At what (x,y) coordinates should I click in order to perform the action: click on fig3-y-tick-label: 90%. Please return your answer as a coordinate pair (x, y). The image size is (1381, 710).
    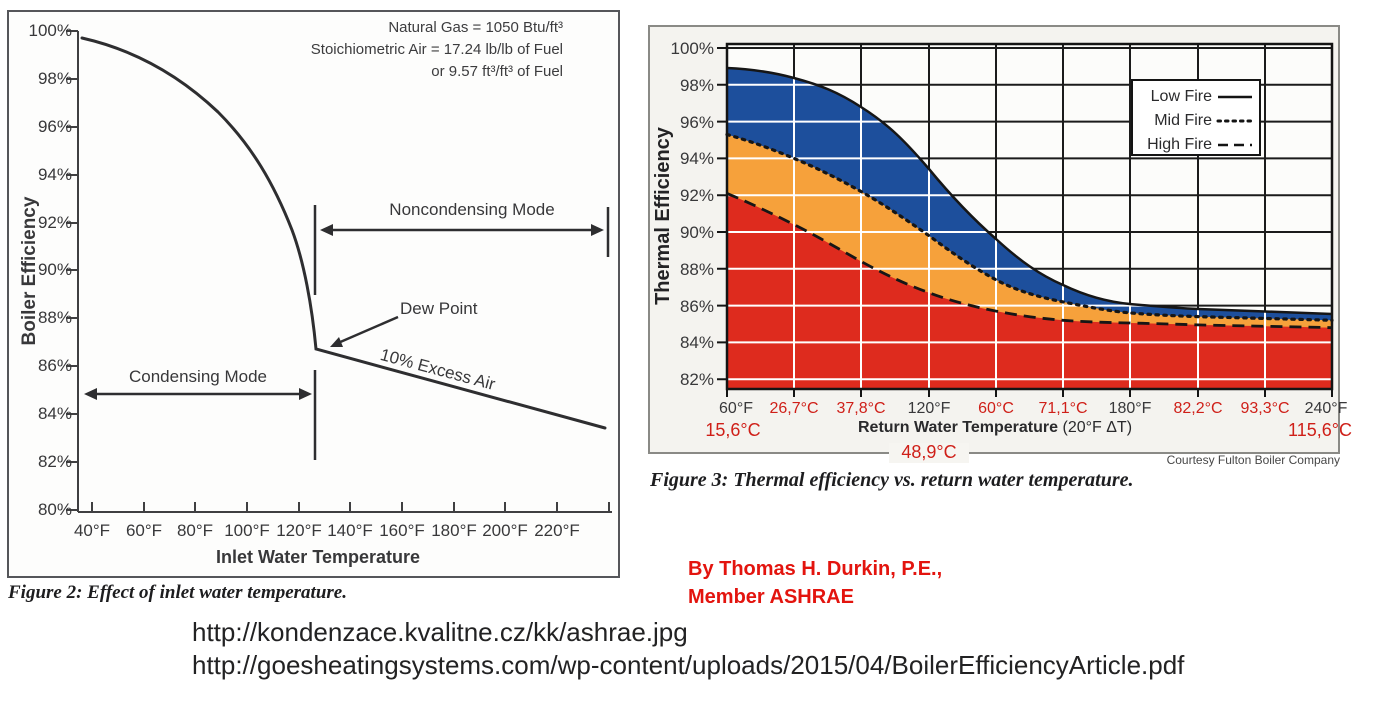
    Looking at the image, I should click on (696, 232).